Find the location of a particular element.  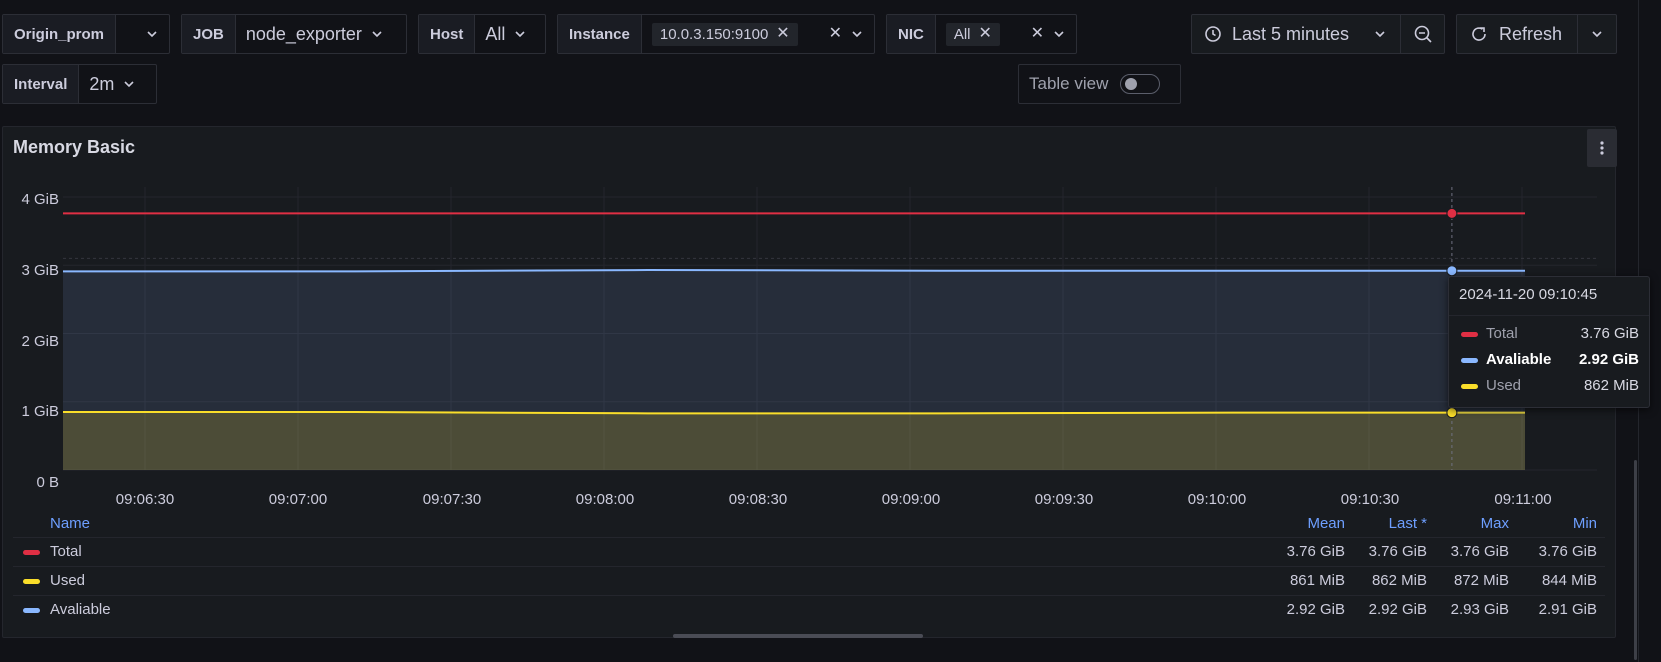

job-label: JOB is located at coordinates (209, 34).